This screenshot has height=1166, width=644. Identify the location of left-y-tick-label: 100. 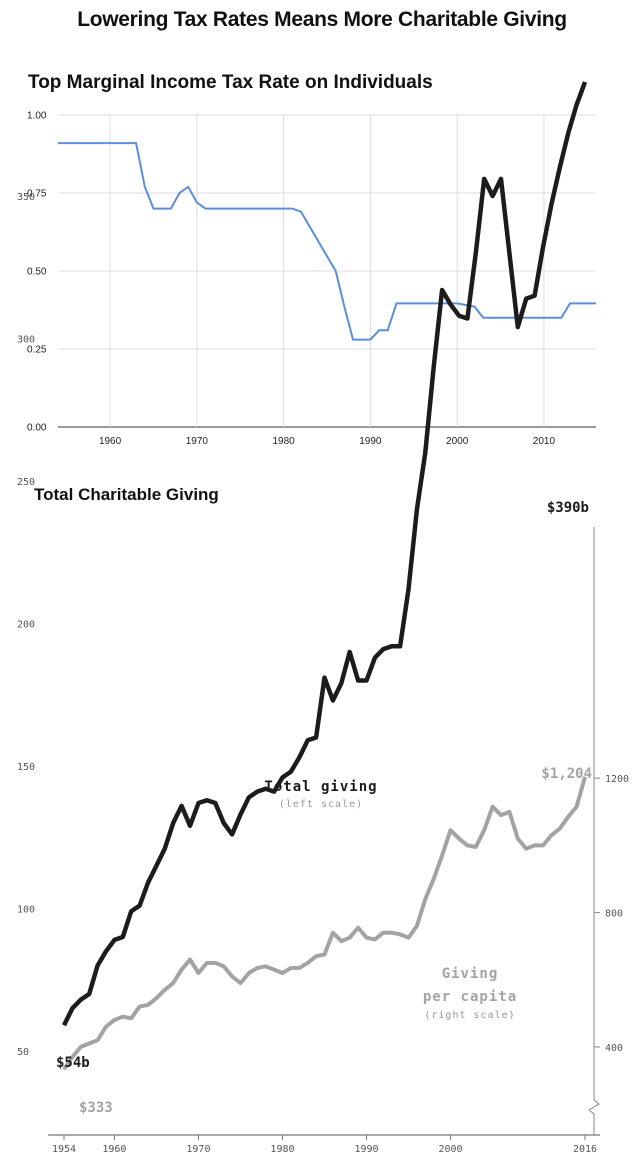
(26, 910).